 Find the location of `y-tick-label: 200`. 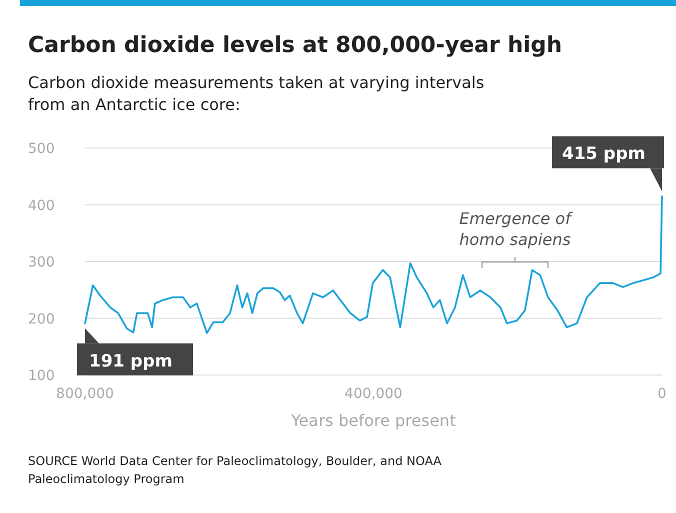

y-tick-label: 200 is located at coordinates (41, 319).